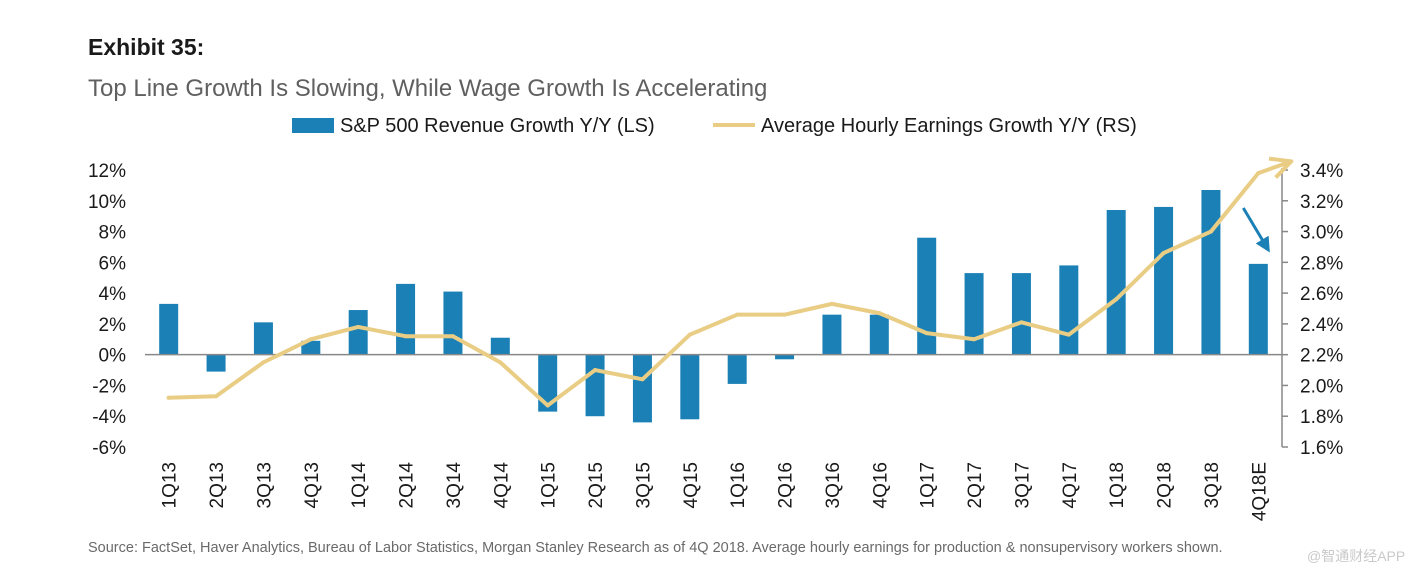 Image resolution: width=1425 pixels, height=574 pixels. What do you see at coordinates (263, 338) in the screenshot?
I see `revenue-bar-3q13` at bounding box center [263, 338].